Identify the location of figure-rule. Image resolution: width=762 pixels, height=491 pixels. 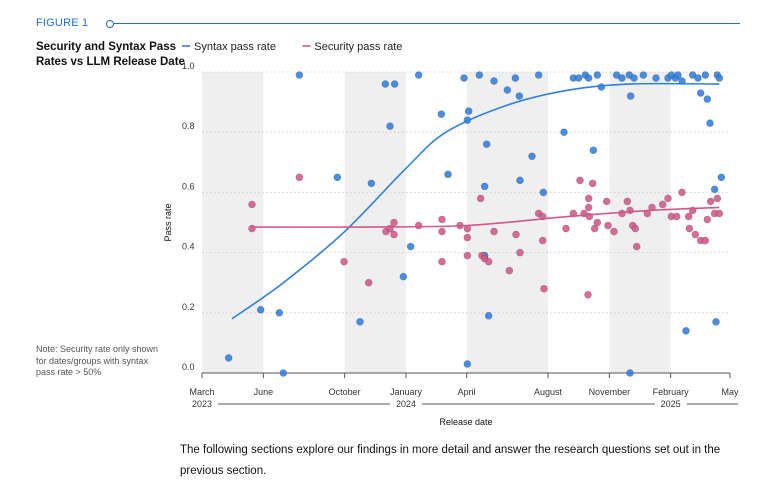
(427, 23).